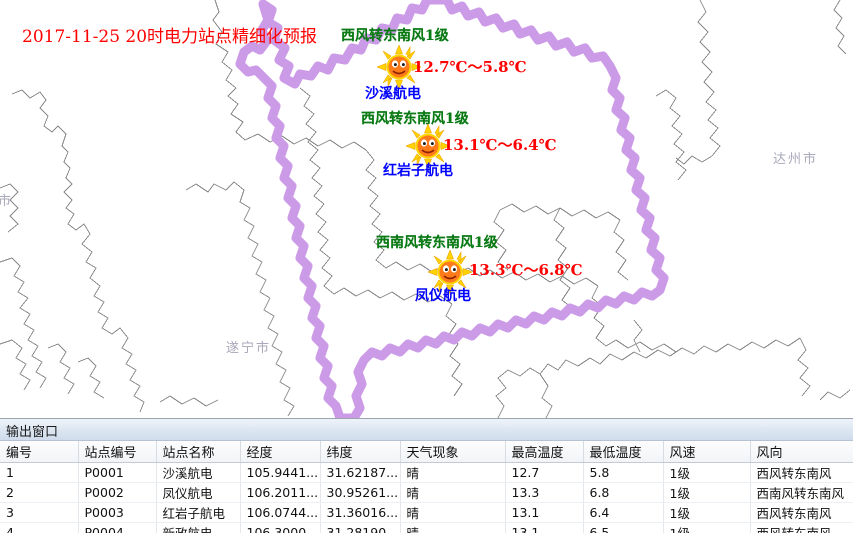  Describe the element at coordinates (198, 492) in the screenshot. I see `cell-station-name: 凤仪航电` at that location.